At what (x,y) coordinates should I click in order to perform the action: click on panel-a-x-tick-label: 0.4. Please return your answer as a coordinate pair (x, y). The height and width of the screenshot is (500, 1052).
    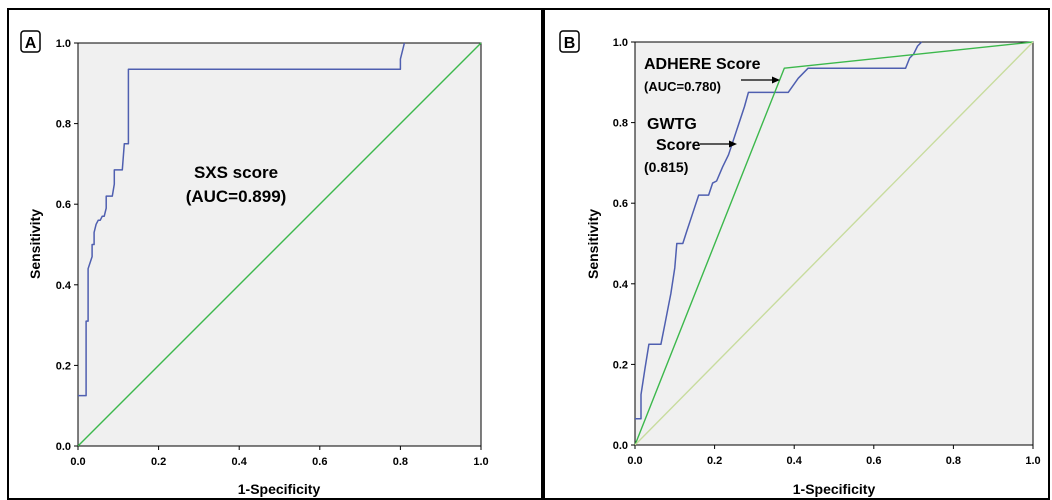
    Looking at the image, I should click on (240, 462).